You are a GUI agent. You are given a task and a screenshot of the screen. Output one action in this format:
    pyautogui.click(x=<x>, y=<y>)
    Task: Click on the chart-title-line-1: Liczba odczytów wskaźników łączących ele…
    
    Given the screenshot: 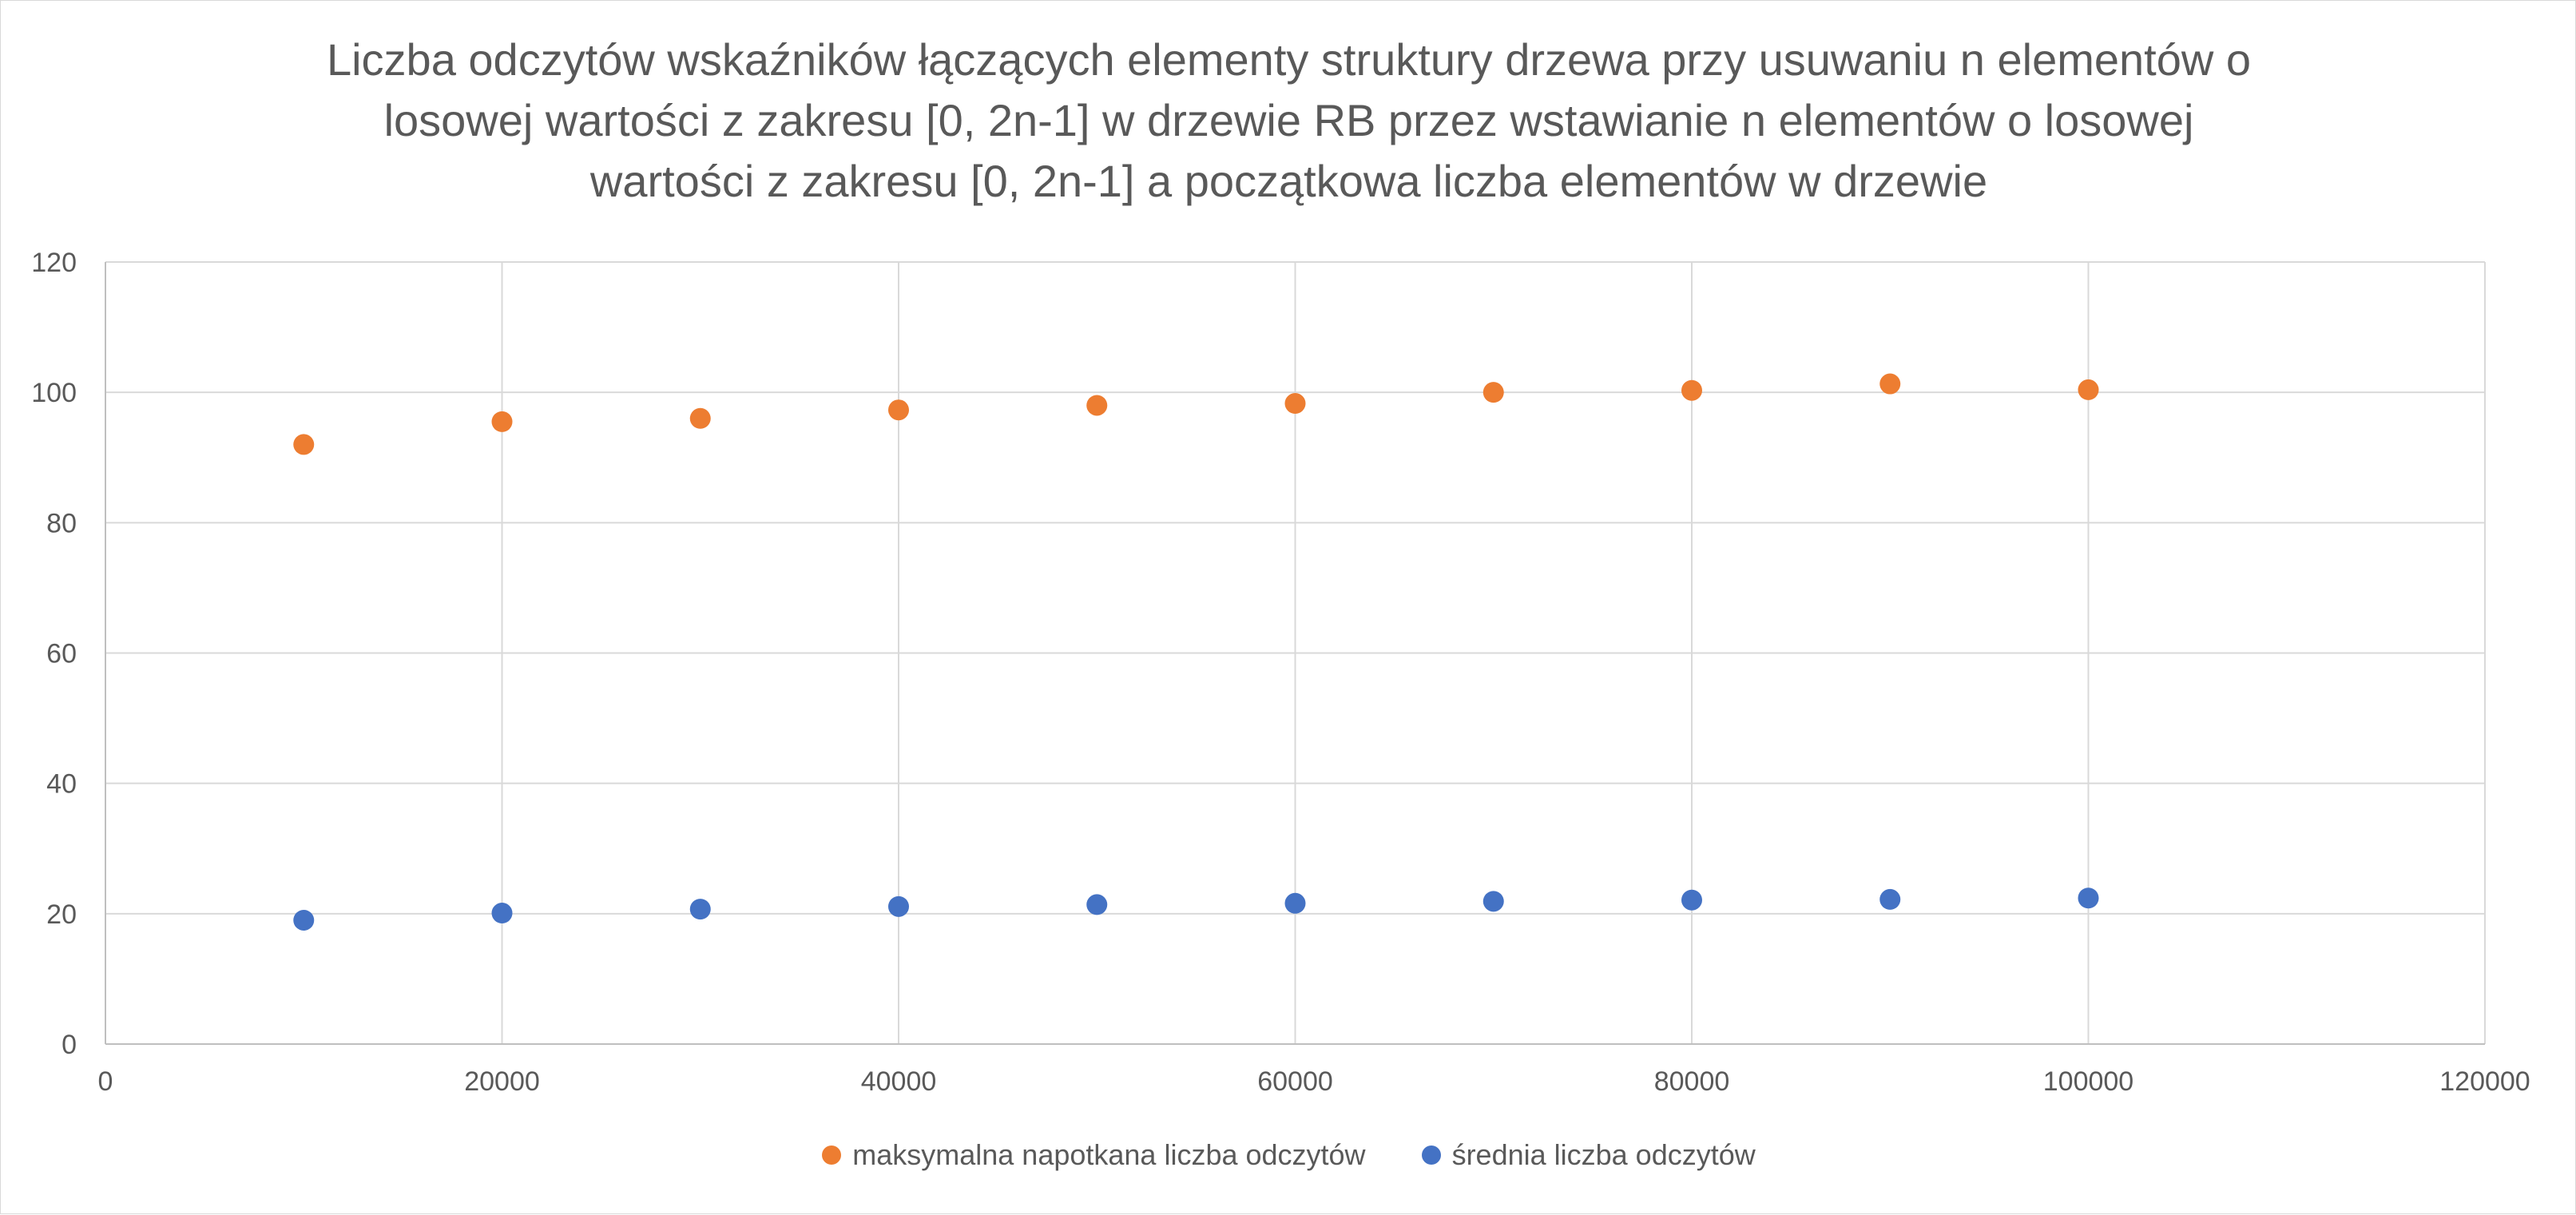 What is the action you would take?
    pyautogui.click(x=1289, y=59)
    